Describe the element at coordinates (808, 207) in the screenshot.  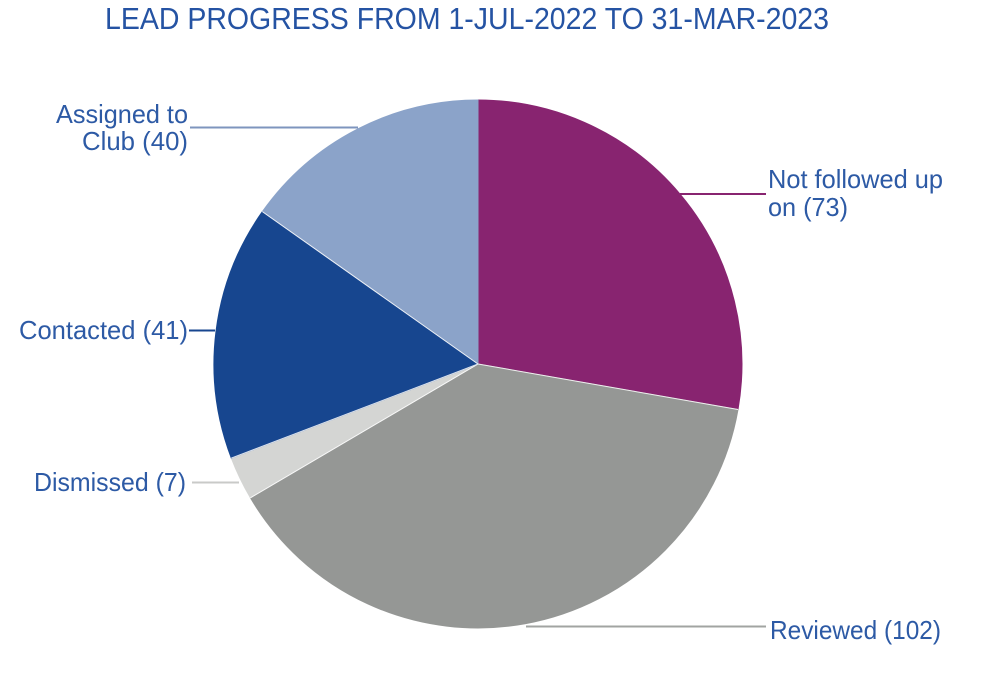
I see `svg-text: on (73)` at that location.